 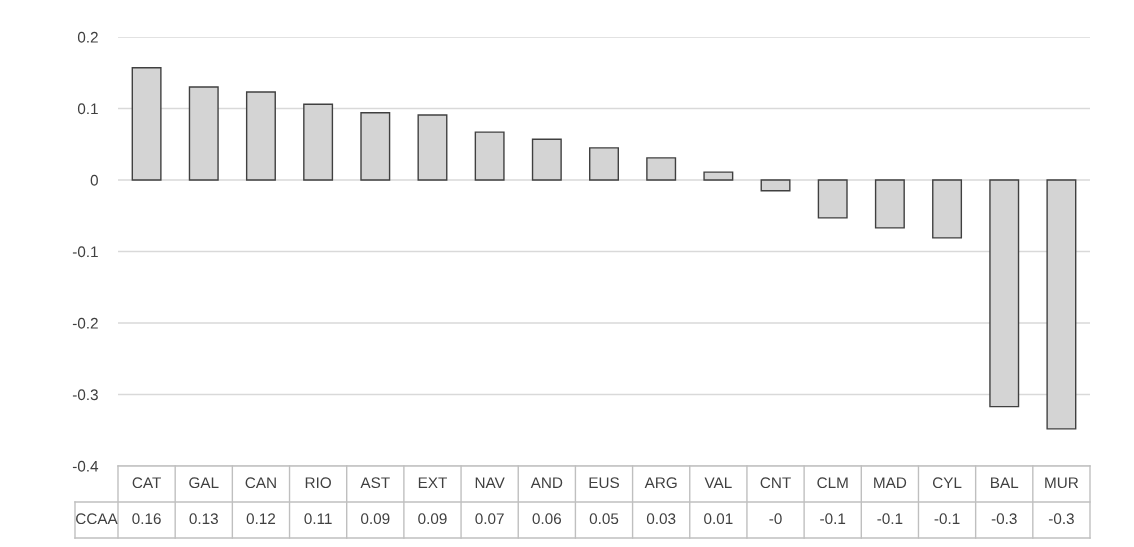 What do you see at coordinates (1062, 483) in the screenshot?
I see `x-tick-label: MUR` at bounding box center [1062, 483].